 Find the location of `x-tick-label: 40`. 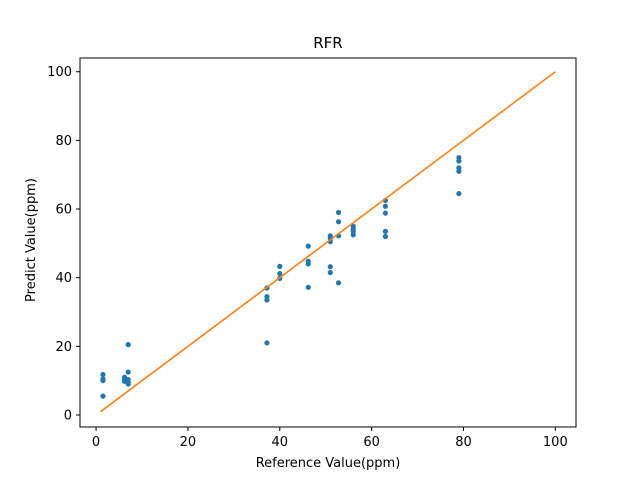

x-tick-label: 40 is located at coordinates (280, 442).